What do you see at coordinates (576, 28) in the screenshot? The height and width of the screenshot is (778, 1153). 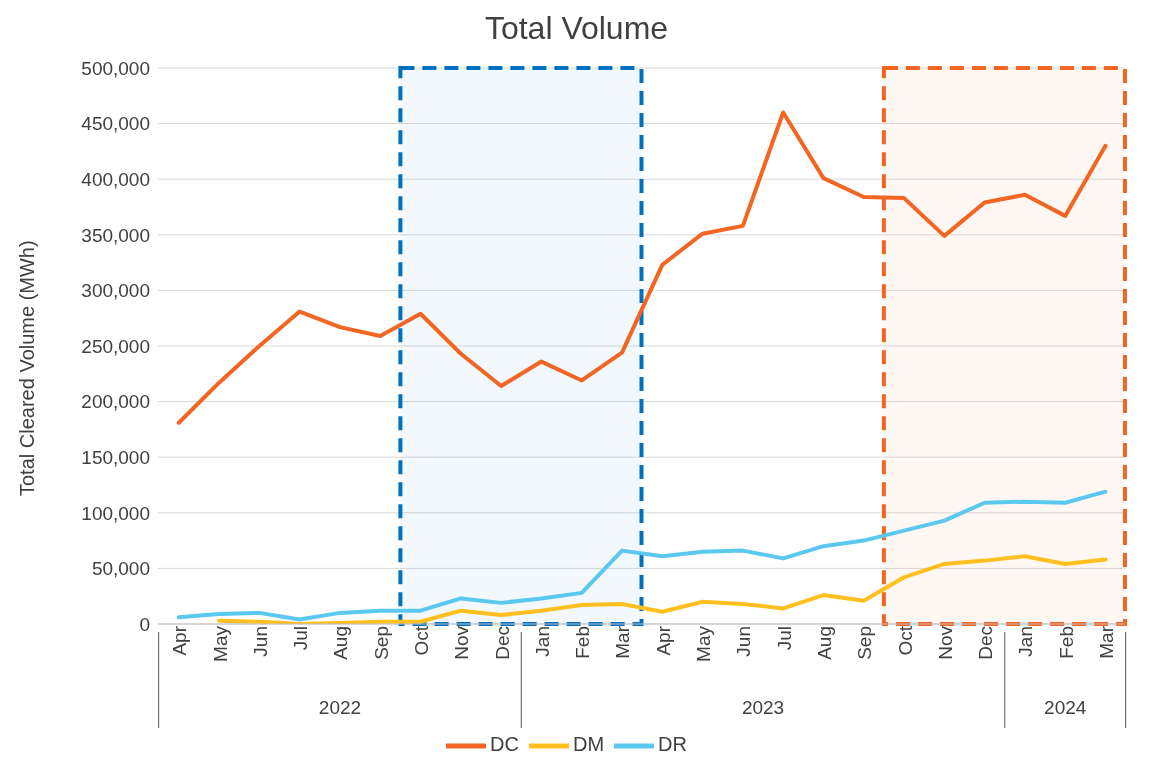 I see `chart-title: Total Volume` at bounding box center [576, 28].